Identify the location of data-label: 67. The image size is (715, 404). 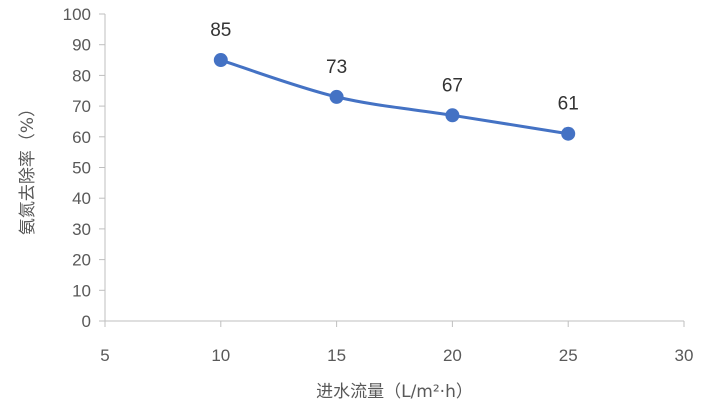
(452, 85).